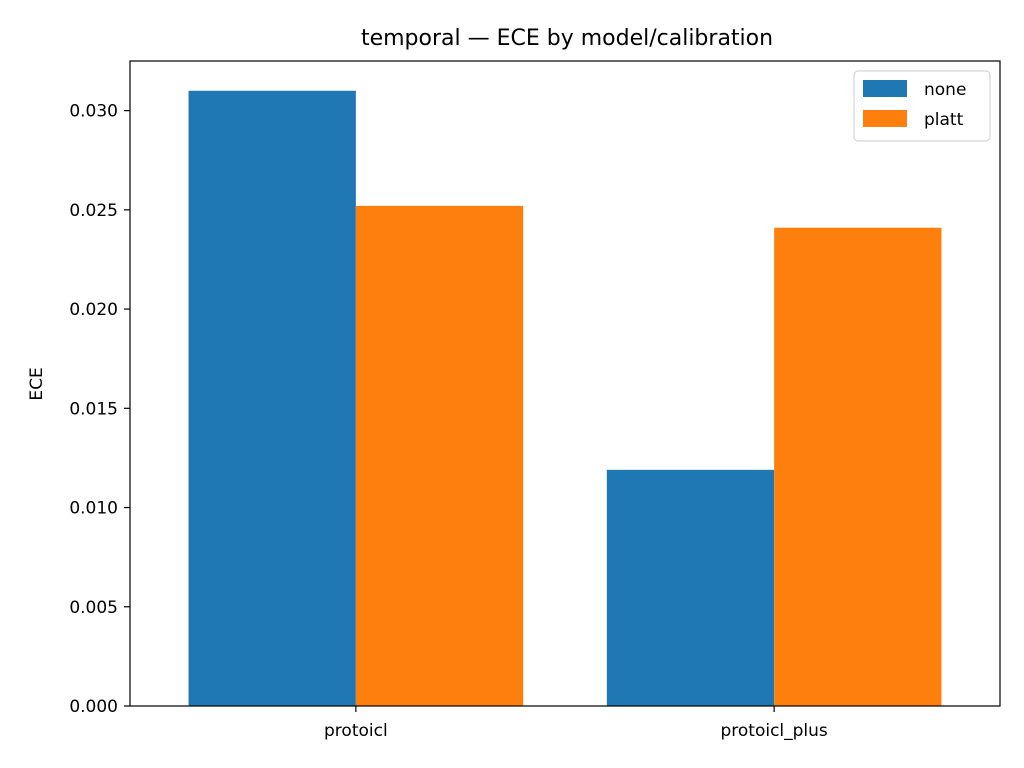 Image resolution: width=1024 pixels, height=768 pixels. Describe the element at coordinates (567, 38) in the screenshot. I see `chart-title: temporal — ECE by model/calibration` at that location.